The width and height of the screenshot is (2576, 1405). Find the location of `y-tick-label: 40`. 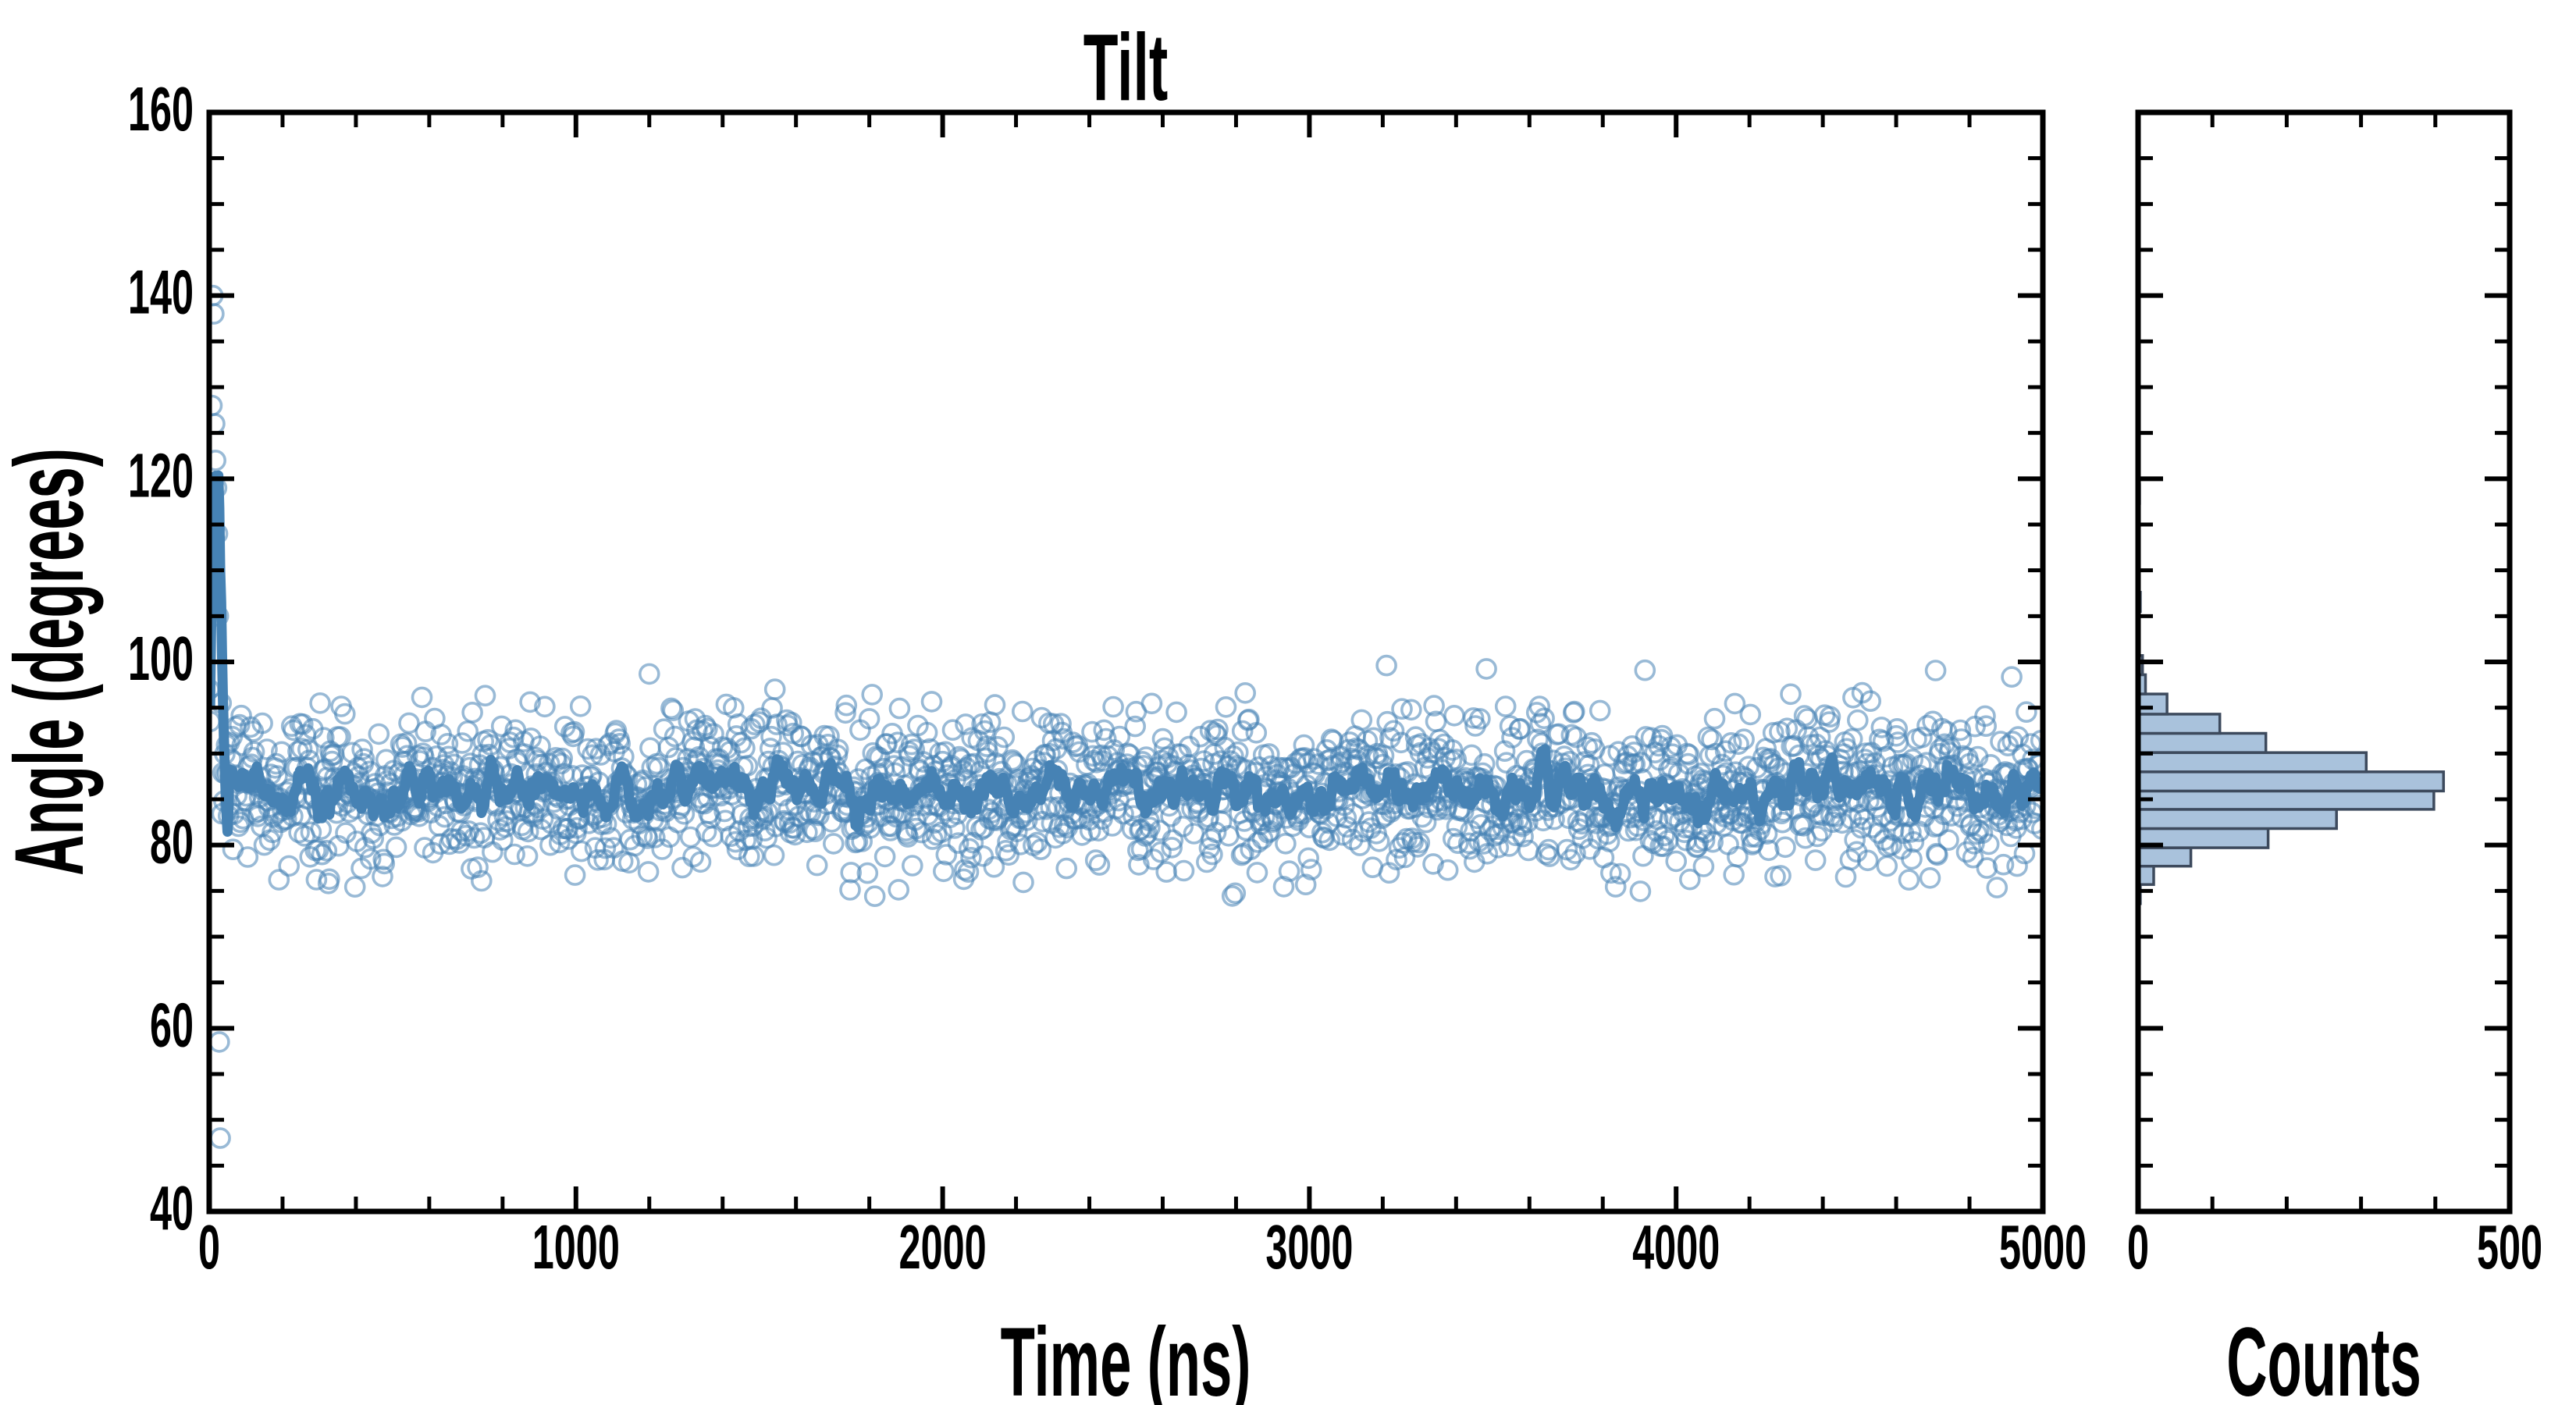

y-tick-label: 40 is located at coordinates (172, 1208).